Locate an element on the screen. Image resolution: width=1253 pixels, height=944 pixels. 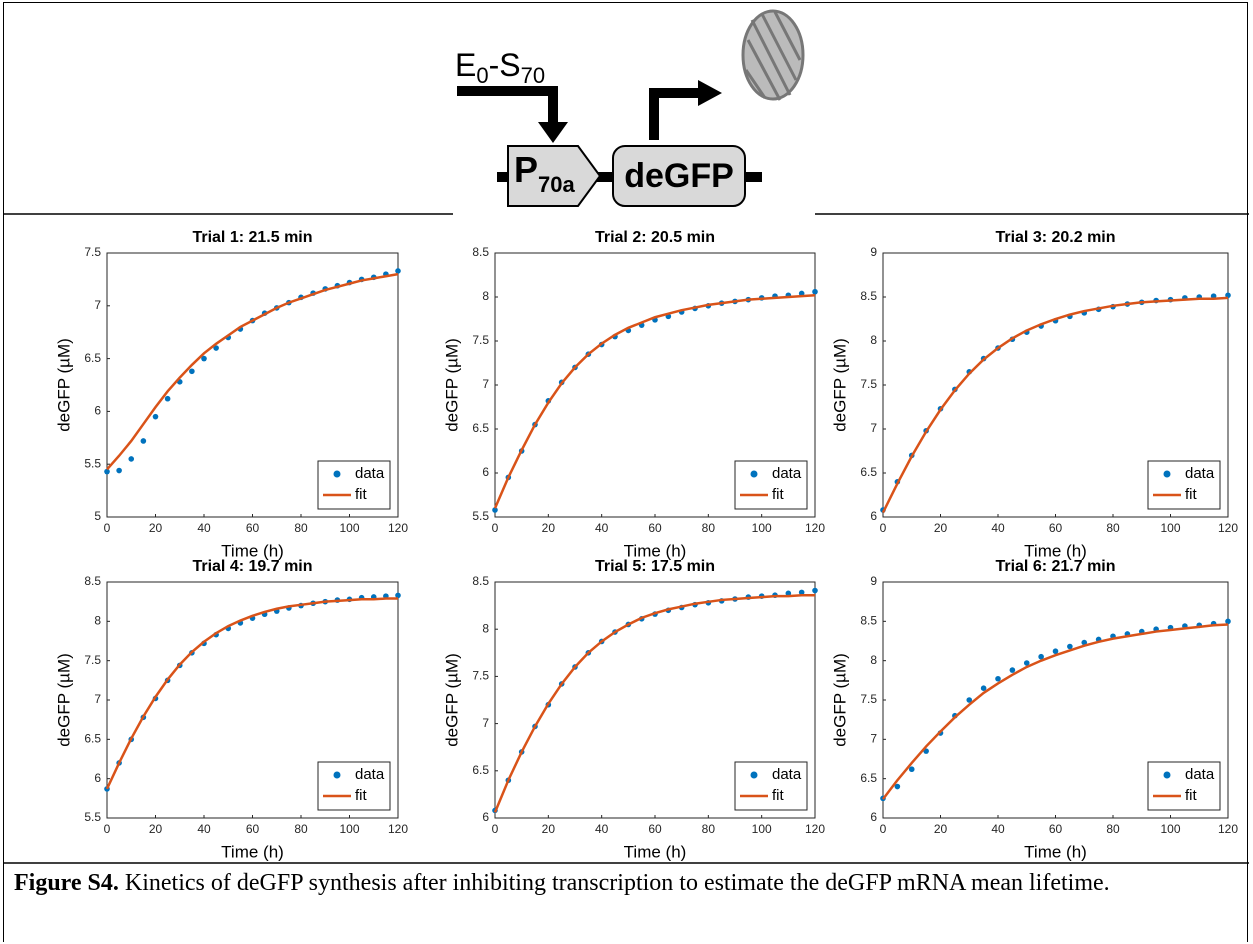
chart-title: Trial 6: 21.7 min is located at coordinates (1055, 566).